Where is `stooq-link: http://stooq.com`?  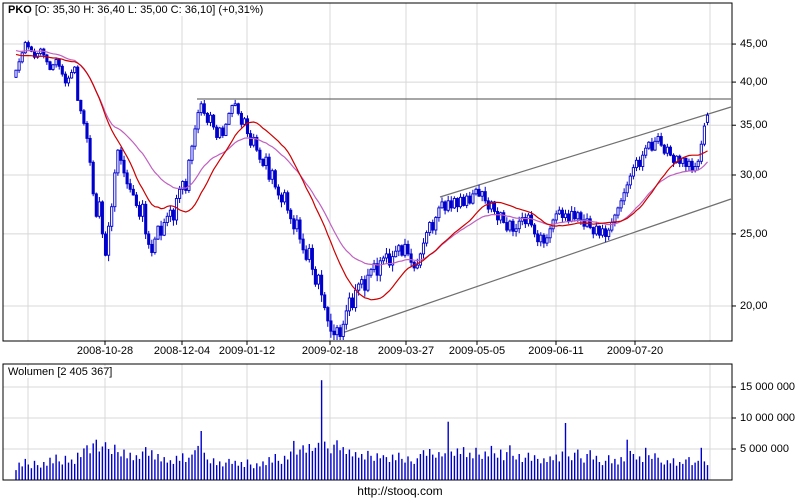 stooq-link: http://stooq.com is located at coordinates (400, 491).